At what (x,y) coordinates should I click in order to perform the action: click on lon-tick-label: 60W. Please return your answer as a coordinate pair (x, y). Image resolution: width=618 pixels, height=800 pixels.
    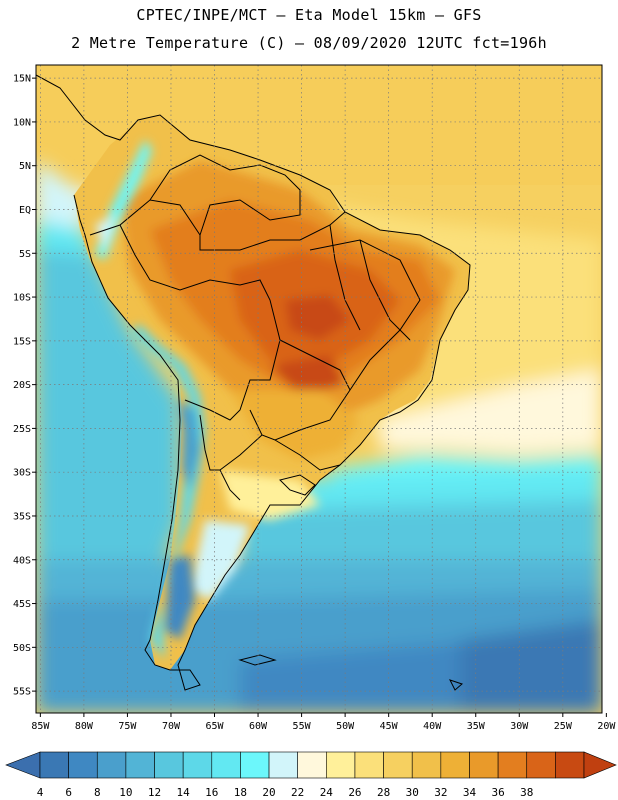
    Looking at the image, I should click on (258, 726).